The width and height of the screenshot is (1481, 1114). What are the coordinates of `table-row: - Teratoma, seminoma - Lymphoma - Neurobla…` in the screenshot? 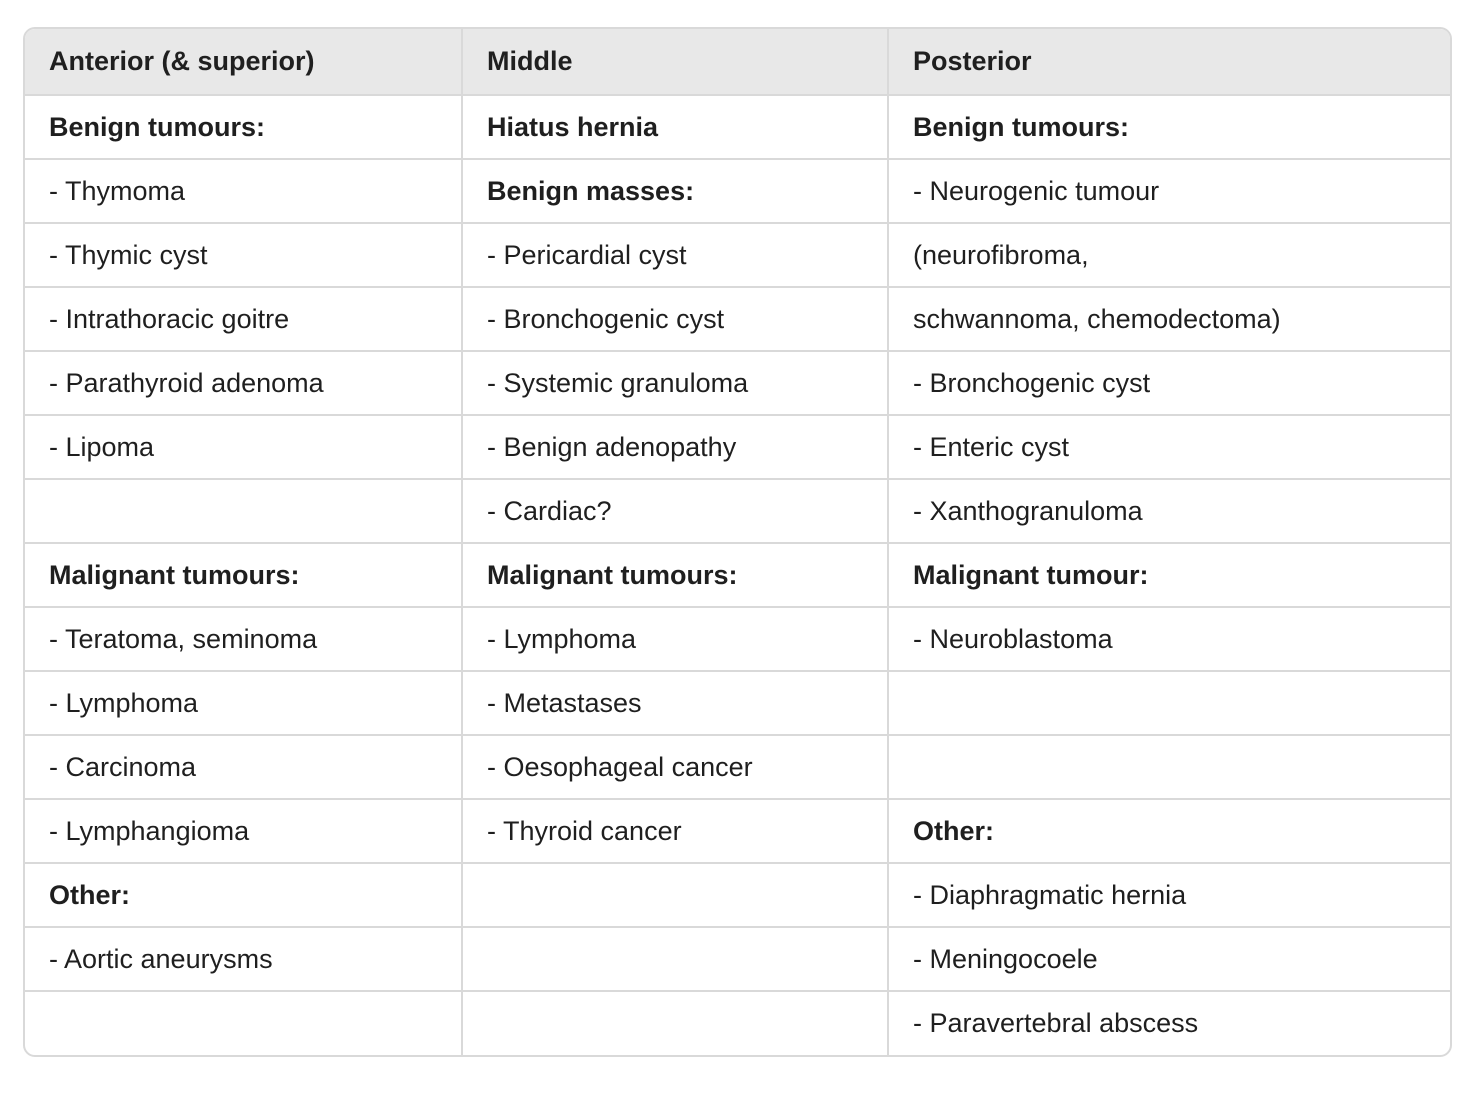 It's located at (737, 639).